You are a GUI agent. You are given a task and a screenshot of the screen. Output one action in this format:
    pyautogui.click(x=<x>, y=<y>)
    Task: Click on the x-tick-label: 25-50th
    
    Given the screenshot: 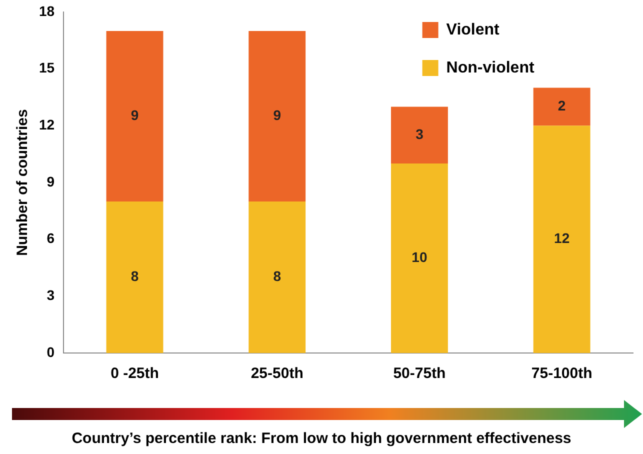 What is the action you would take?
    pyautogui.click(x=277, y=373)
    